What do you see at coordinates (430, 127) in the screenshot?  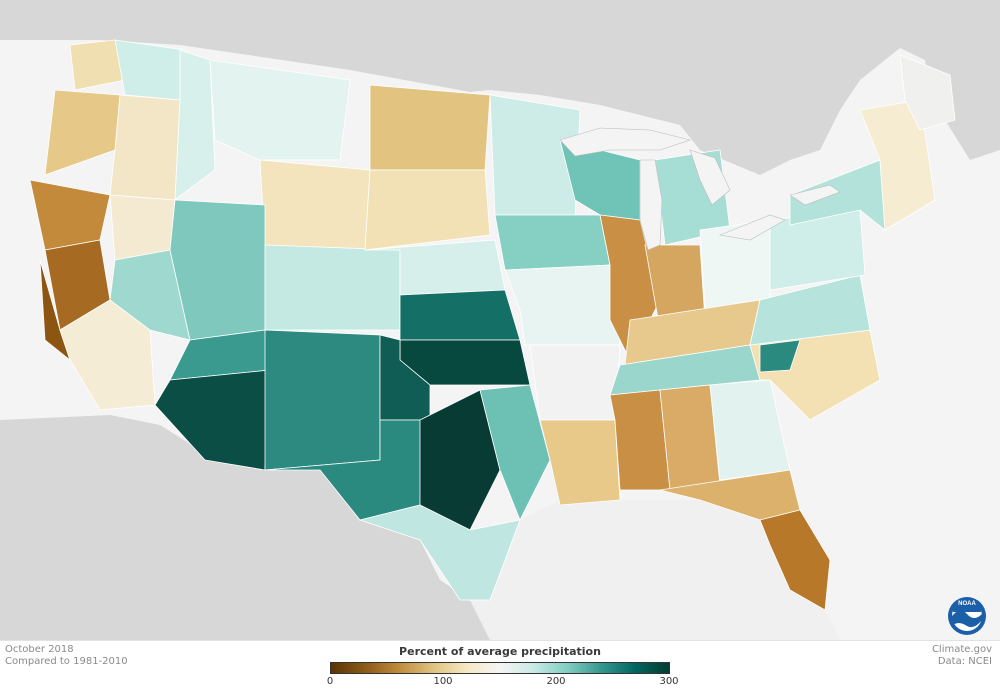 I see `region-north-dakota` at bounding box center [430, 127].